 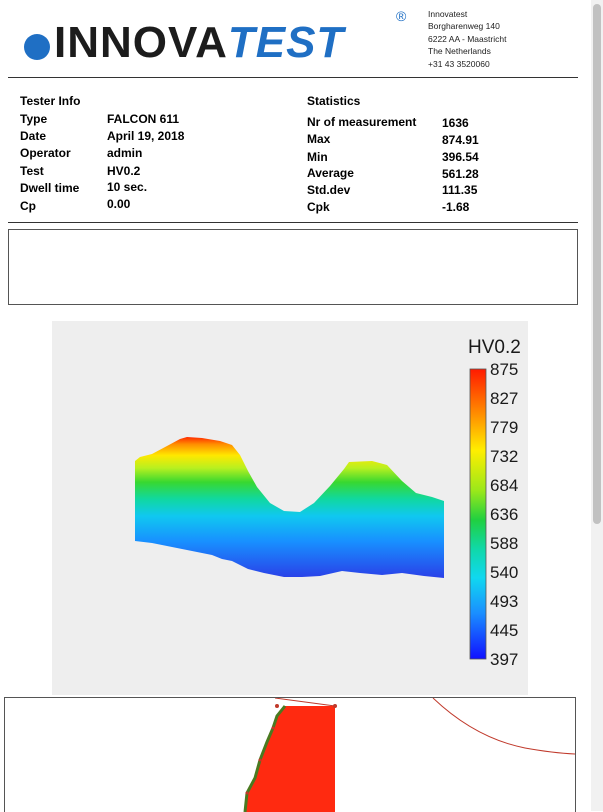 What do you see at coordinates (45, 153) in the screenshot?
I see `tester-info-label: Operator` at bounding box center [45, 153].